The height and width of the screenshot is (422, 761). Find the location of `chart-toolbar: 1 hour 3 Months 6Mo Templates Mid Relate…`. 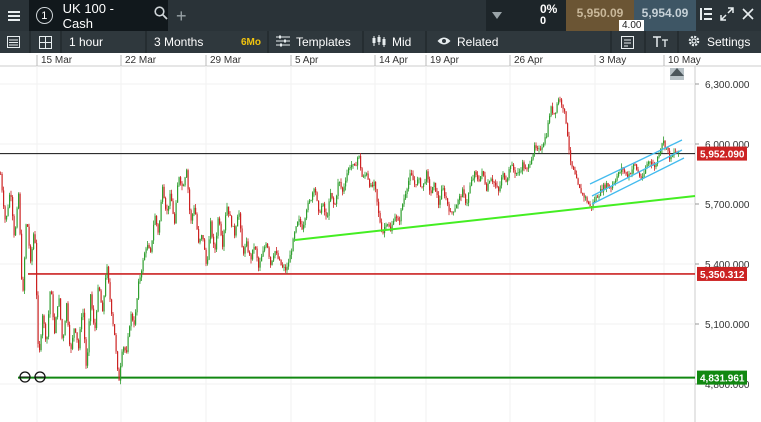

chart-toolbar: 1 hour 3 Months 6Mo Templates Mid Relate… is located at coordinates (380, 42).